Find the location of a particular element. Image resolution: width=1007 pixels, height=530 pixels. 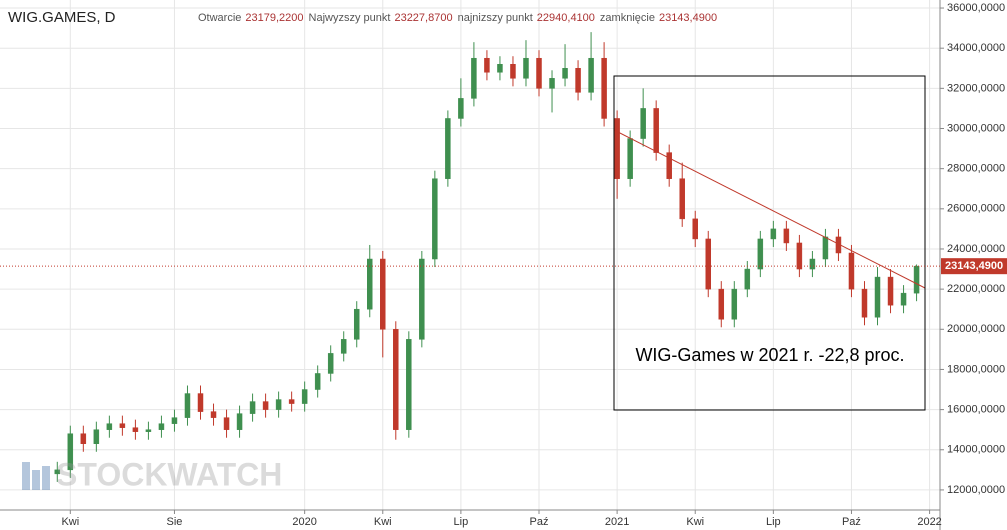

watermark: STOCKWATCH is located at coordinates (152, 474).